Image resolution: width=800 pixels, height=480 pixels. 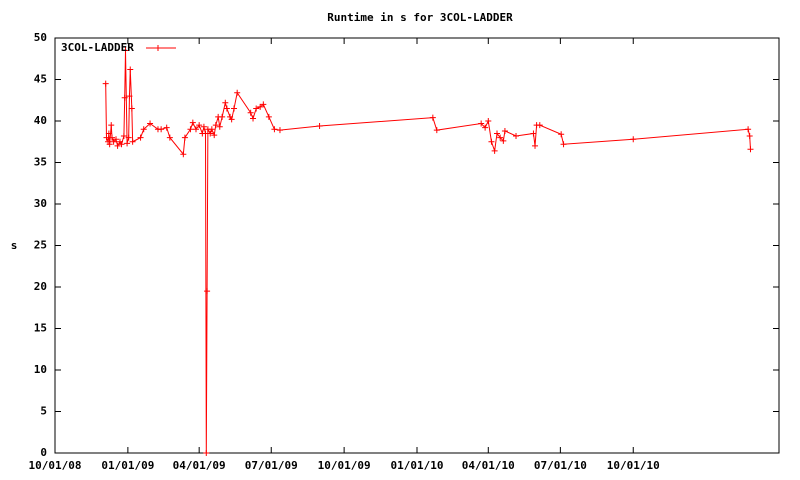 I want to click on x-tick-label: 01/01/10, so click(x=417, y=465).